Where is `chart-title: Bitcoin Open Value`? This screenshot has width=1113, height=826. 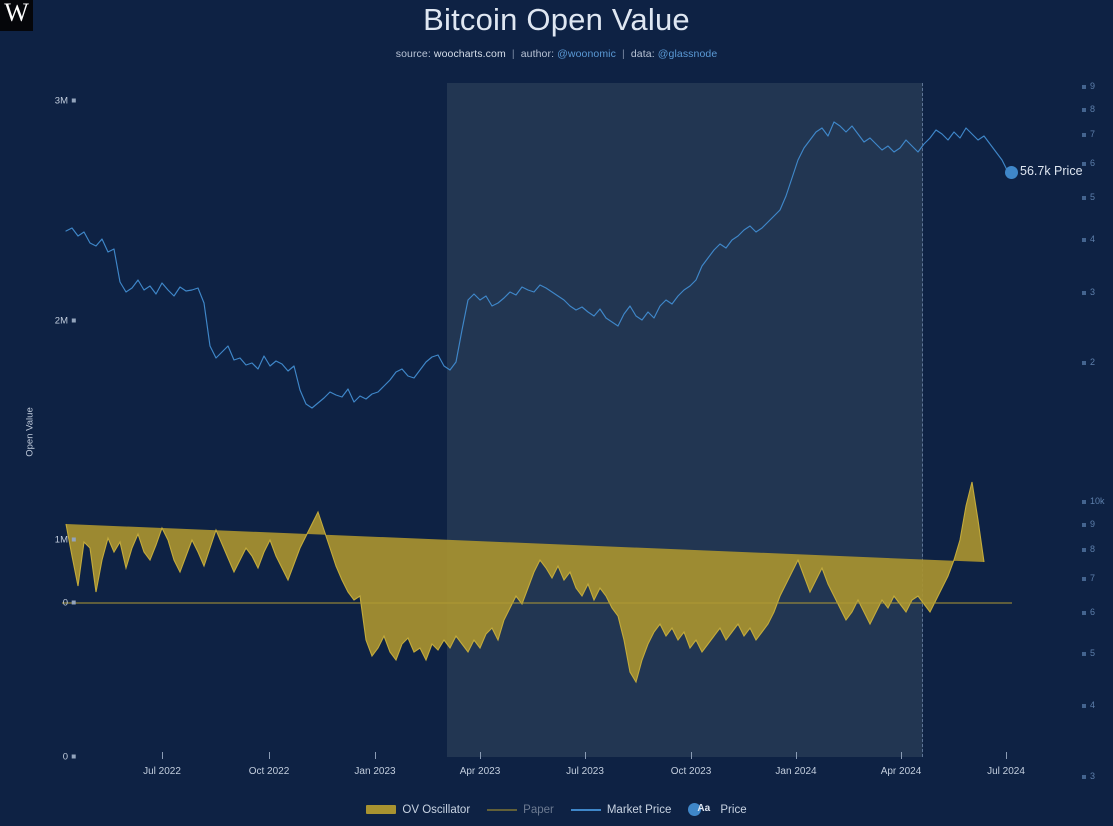 chart-title: Bitcoin Open Value is located at coordinates (556, 19).